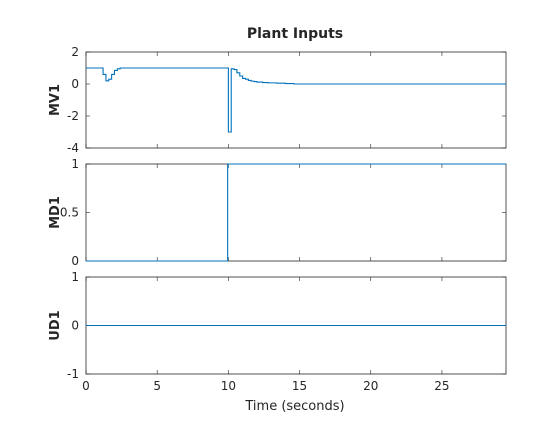 This screenshot has width=560, height=425. I want to click on ud1-y-tick-label: -1, so click(73, 374).